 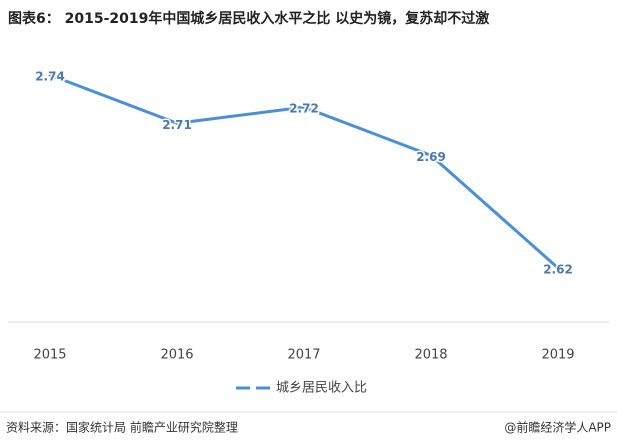 I want to click on x-tick-label: 2017, so click(x=303, y=355).